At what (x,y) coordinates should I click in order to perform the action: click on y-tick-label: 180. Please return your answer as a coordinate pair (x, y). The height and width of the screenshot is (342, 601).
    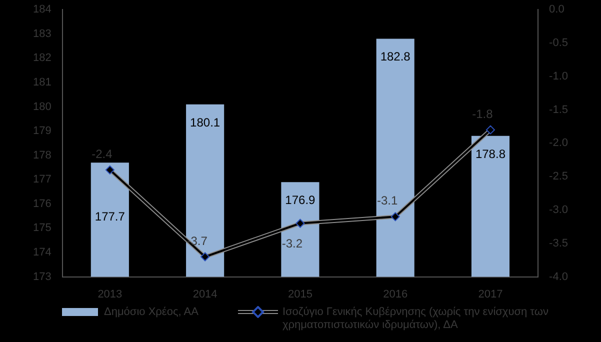
    Looking at the image, I should click on (42, 106).